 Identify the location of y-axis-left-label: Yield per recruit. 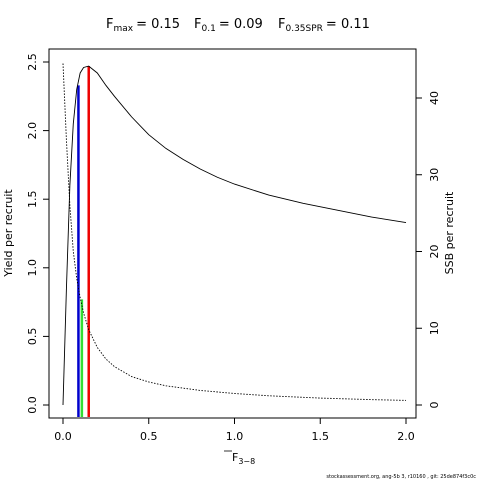
(8, 233).